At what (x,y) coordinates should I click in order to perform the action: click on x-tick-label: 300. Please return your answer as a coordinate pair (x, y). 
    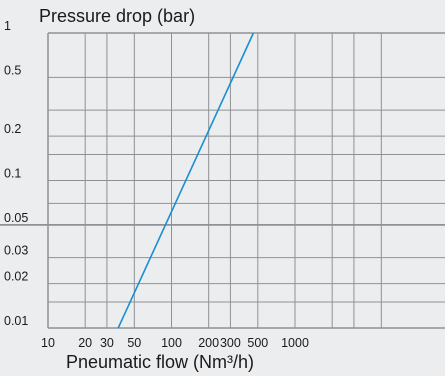
    Looking at the image, I should click on (230, 343).